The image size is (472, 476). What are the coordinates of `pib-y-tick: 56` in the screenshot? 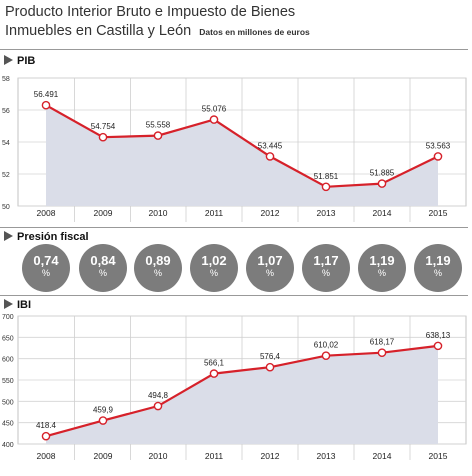 It's located at (6, 111).